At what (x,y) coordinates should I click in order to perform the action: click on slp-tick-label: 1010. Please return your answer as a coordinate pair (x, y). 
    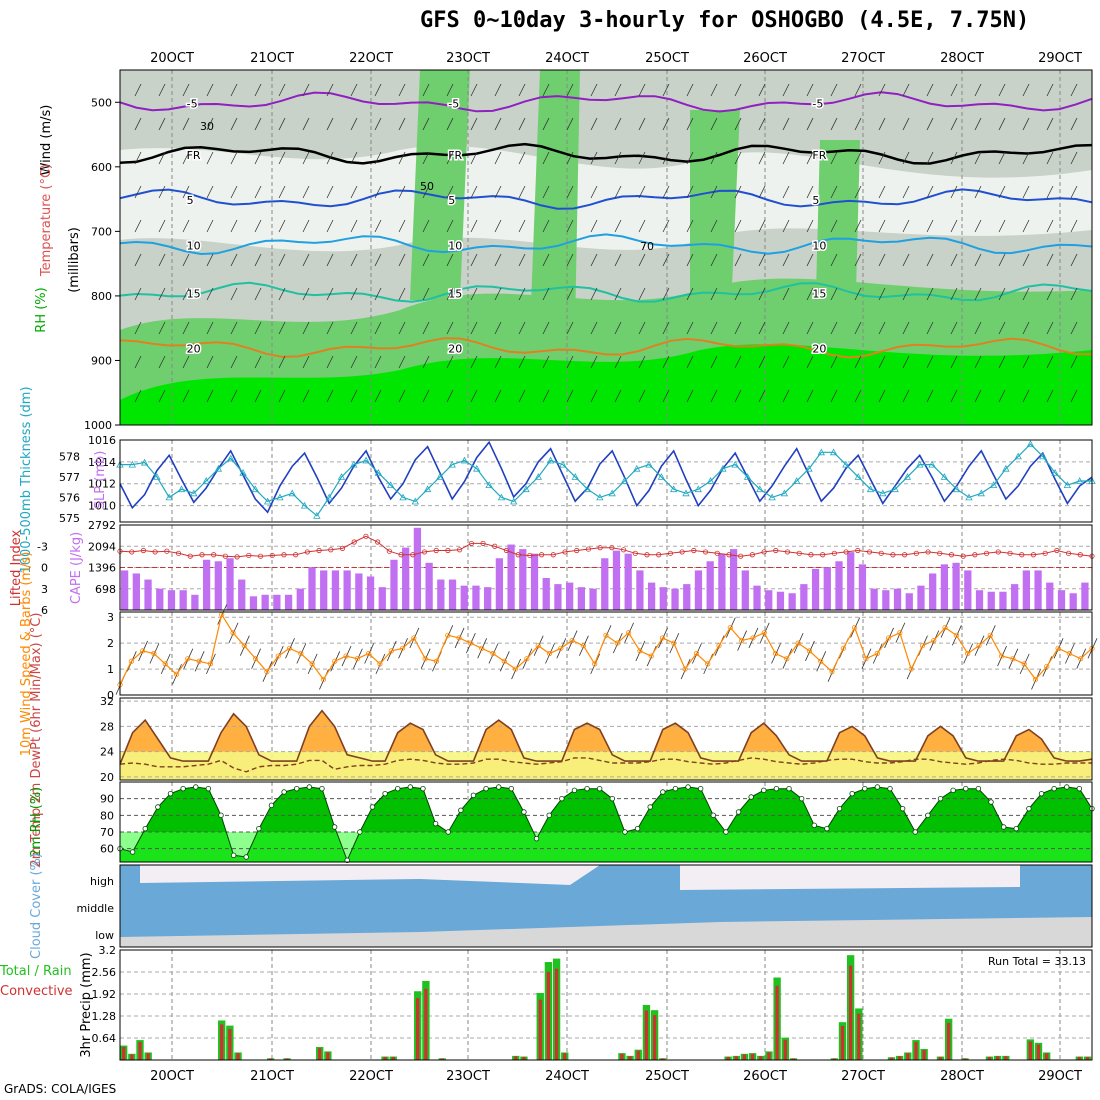
    Looking at the image, I should click on (102, 506).